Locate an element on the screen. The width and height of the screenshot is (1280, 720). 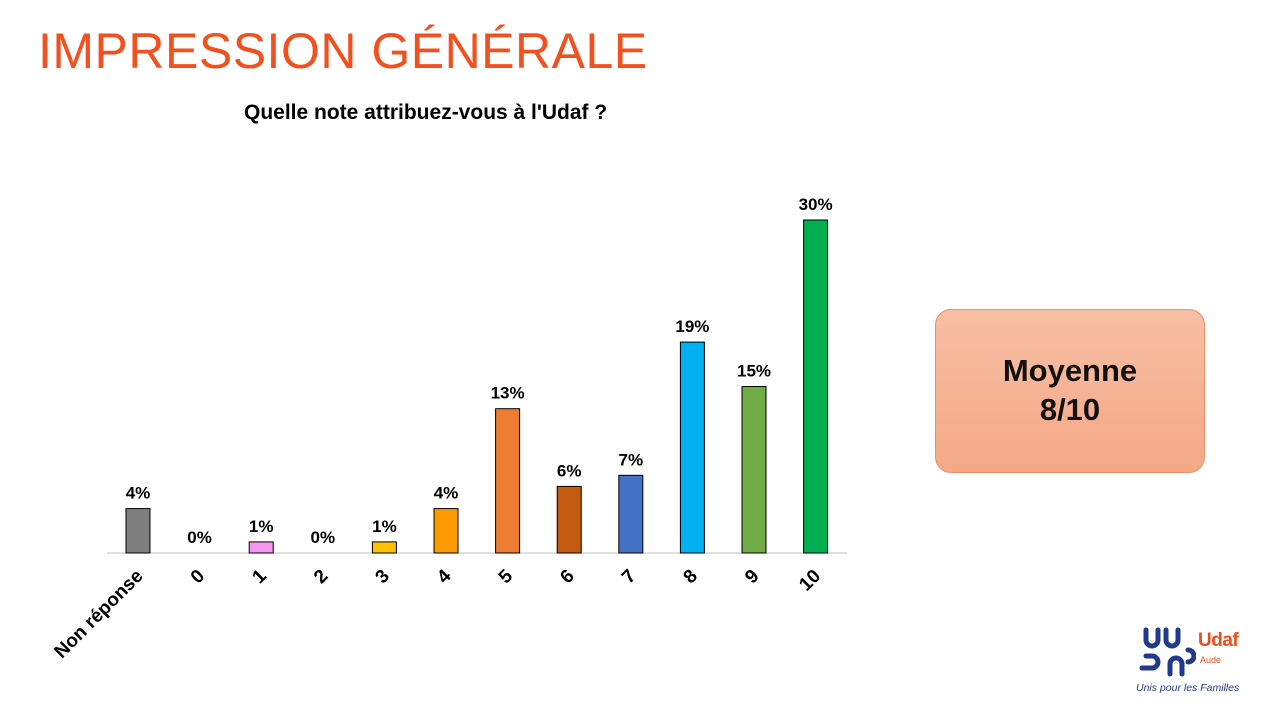
logo-subtitle: Aude is located at coordinates (1211, 660).